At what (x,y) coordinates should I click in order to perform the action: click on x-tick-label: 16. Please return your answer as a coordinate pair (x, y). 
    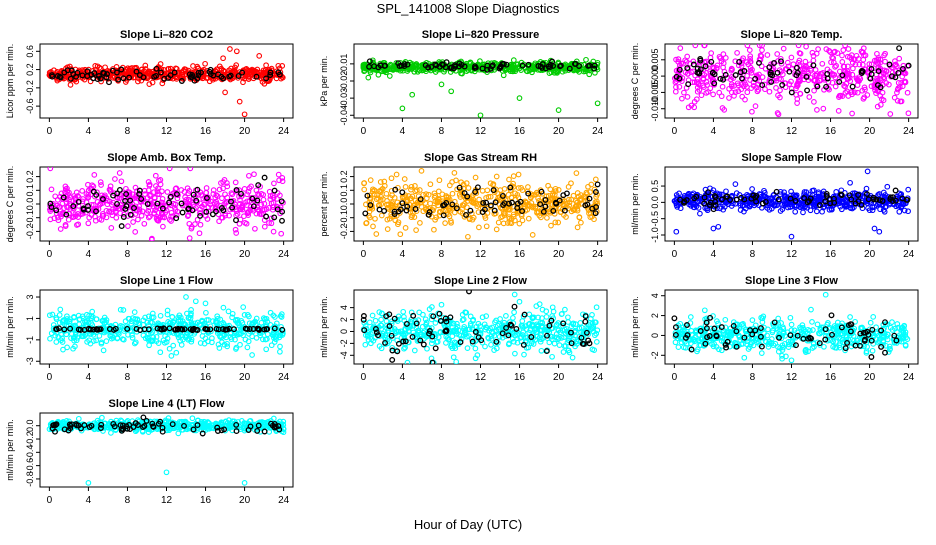
    Looking at the image, I should click on (206, 254).